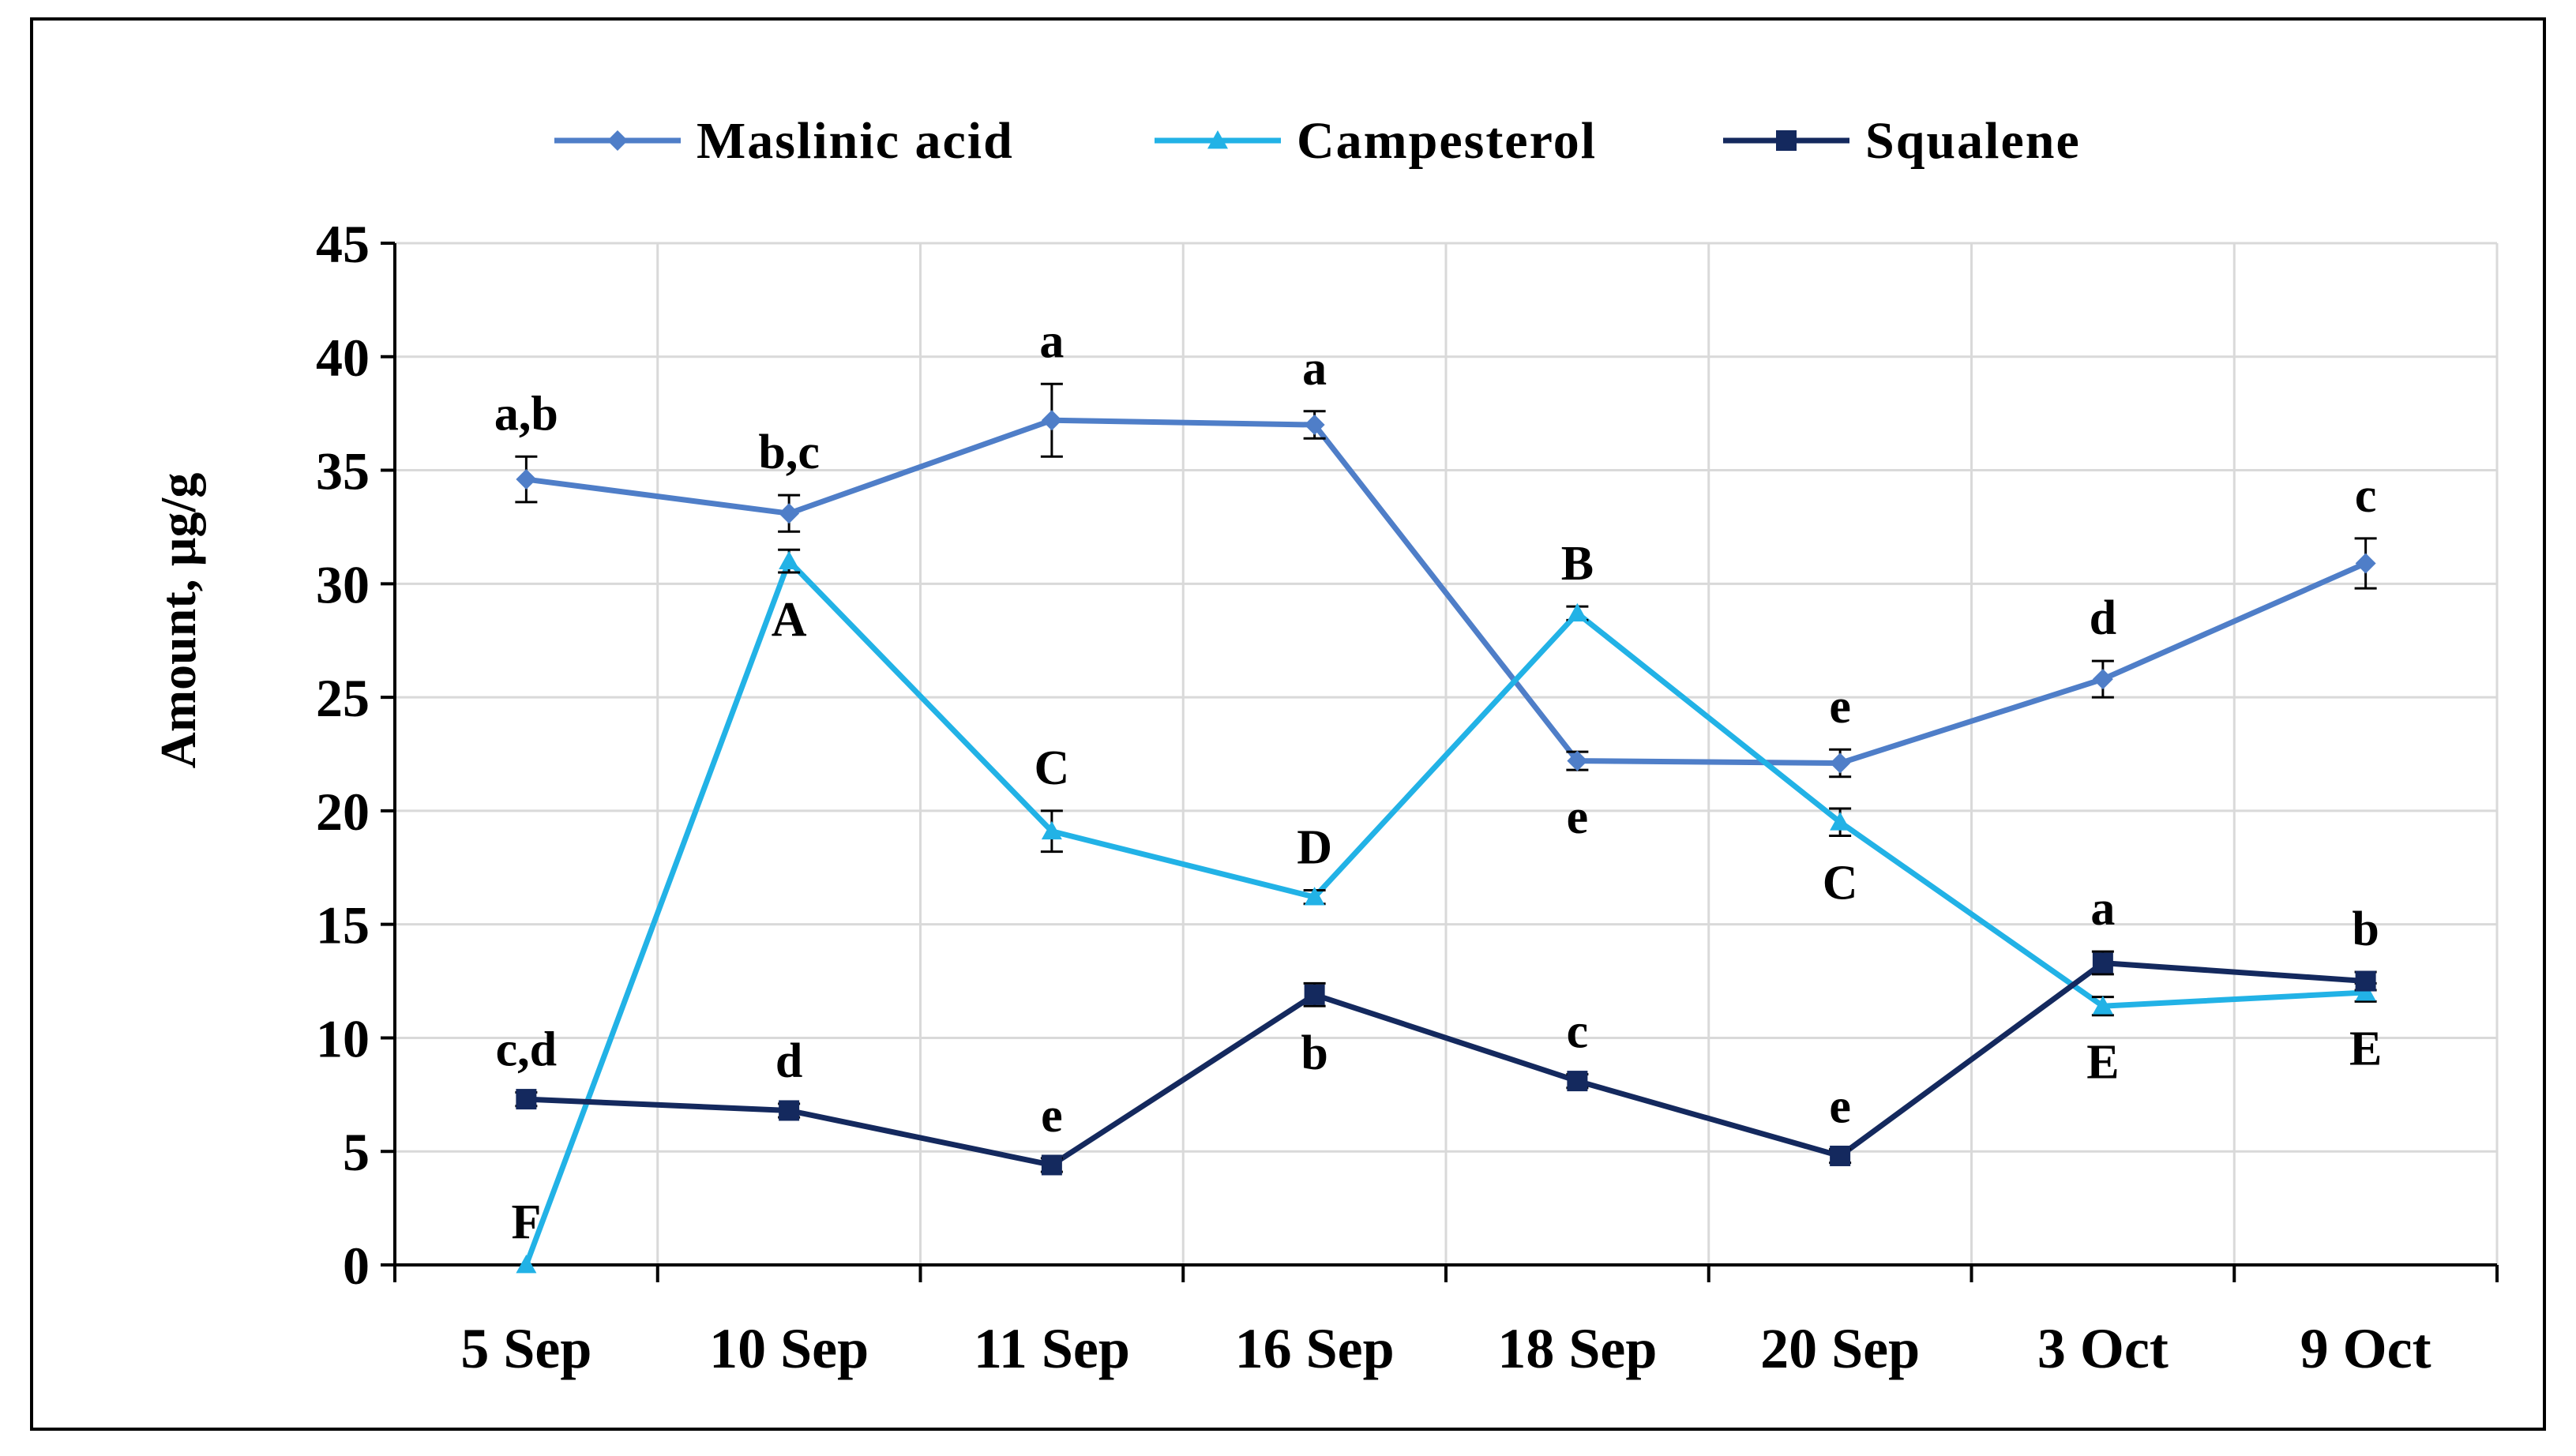 The height and width of the screenshot is (1456, 2576). What do you see at coordinates (343, 358) in the screenshot?
I see `y-tick-label: 40` at bounding box center [343, 358].